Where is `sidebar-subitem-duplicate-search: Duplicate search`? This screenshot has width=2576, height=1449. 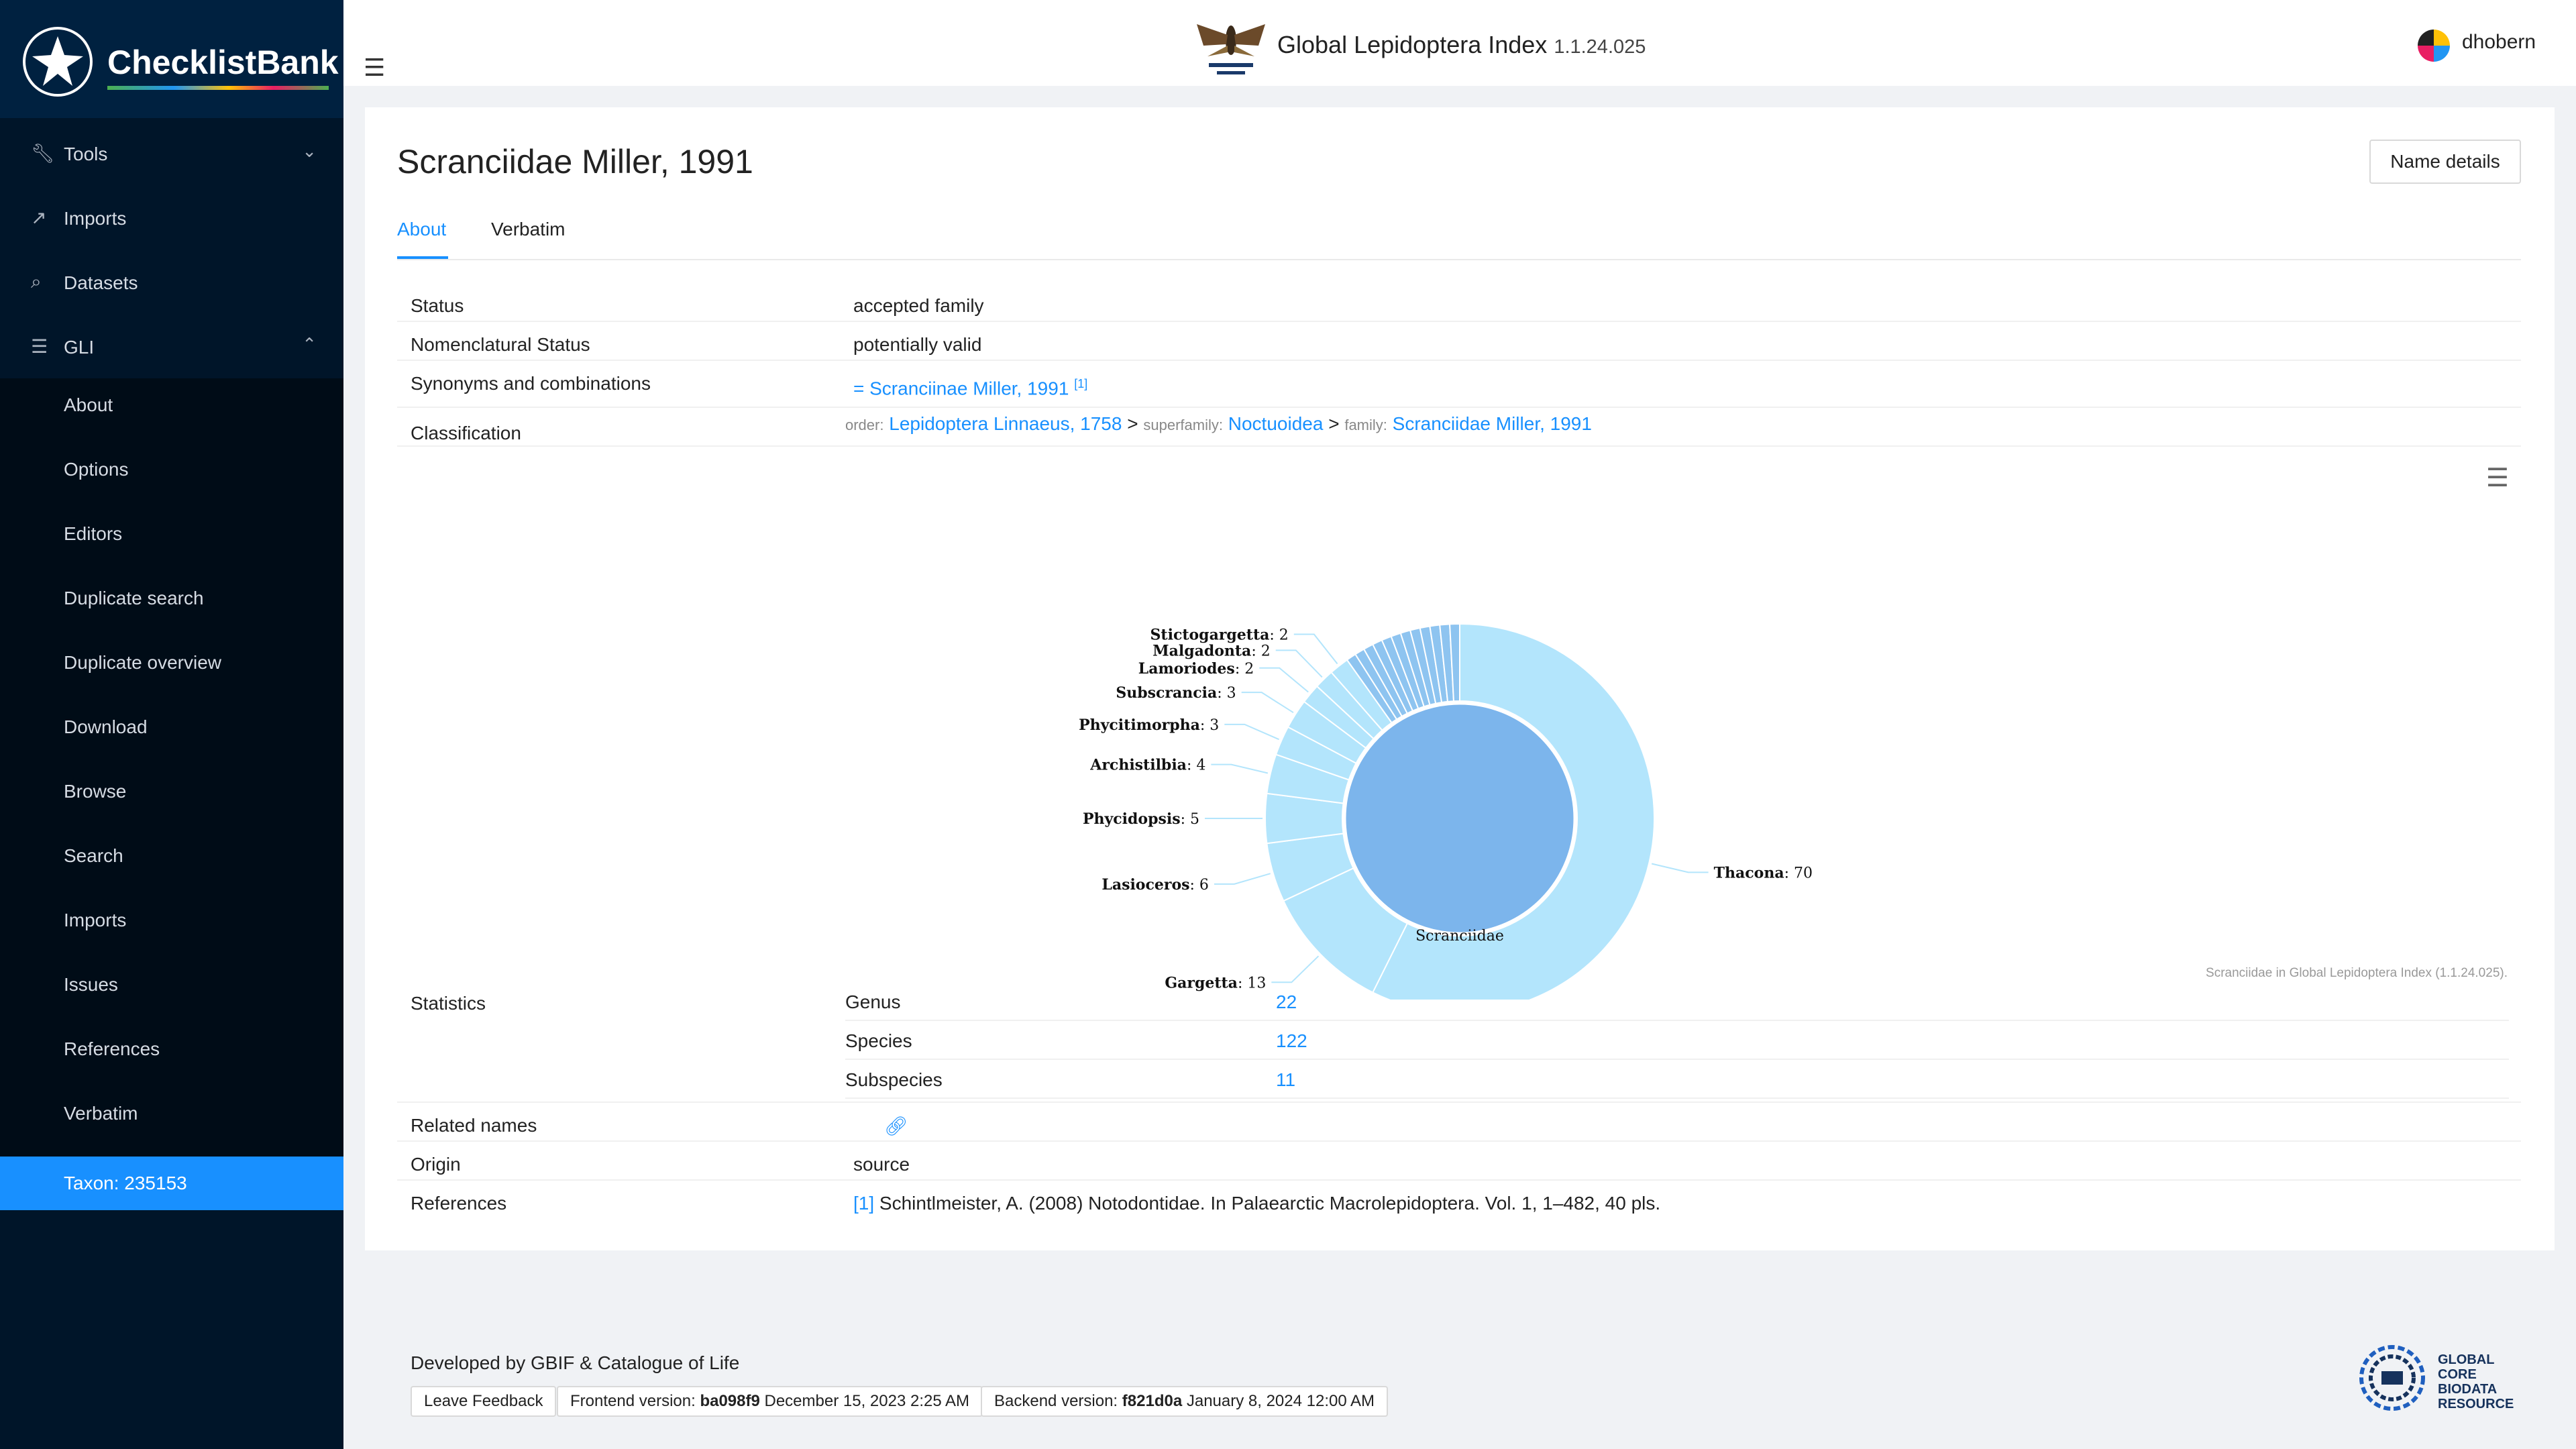
sidebar-subitem-duplicate-search: Duplicate search is located at coordinates (134, 598).